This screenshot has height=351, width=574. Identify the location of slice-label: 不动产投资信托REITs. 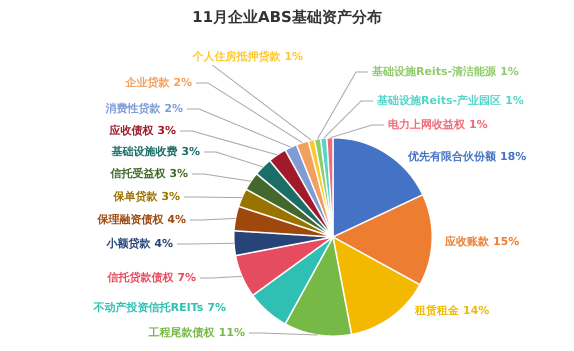
(148, 307).